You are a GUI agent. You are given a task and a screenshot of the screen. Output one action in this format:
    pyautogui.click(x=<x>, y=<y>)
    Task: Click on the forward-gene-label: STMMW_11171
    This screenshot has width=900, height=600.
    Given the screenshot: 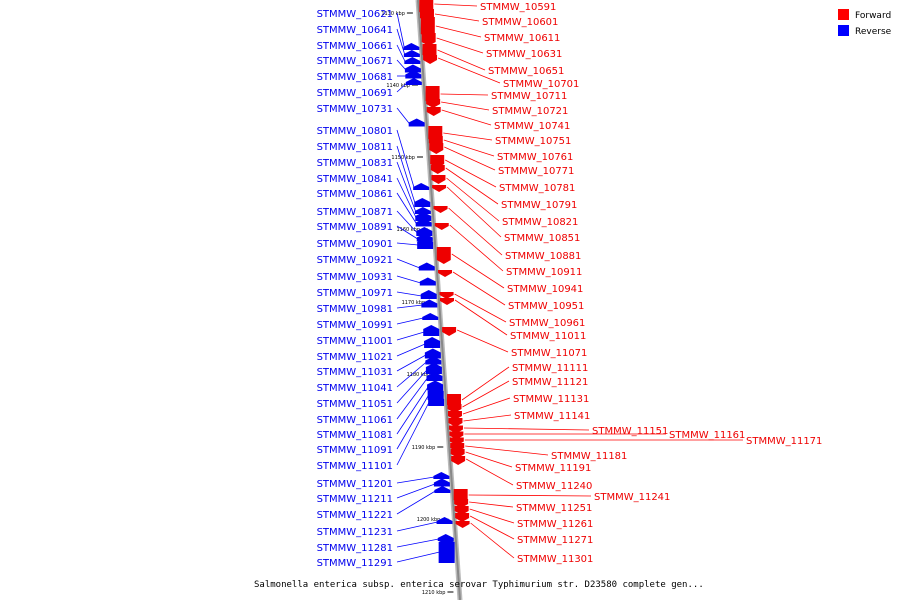 What is the action you would take?
    pyautogui.click(x=784, y=441)
    